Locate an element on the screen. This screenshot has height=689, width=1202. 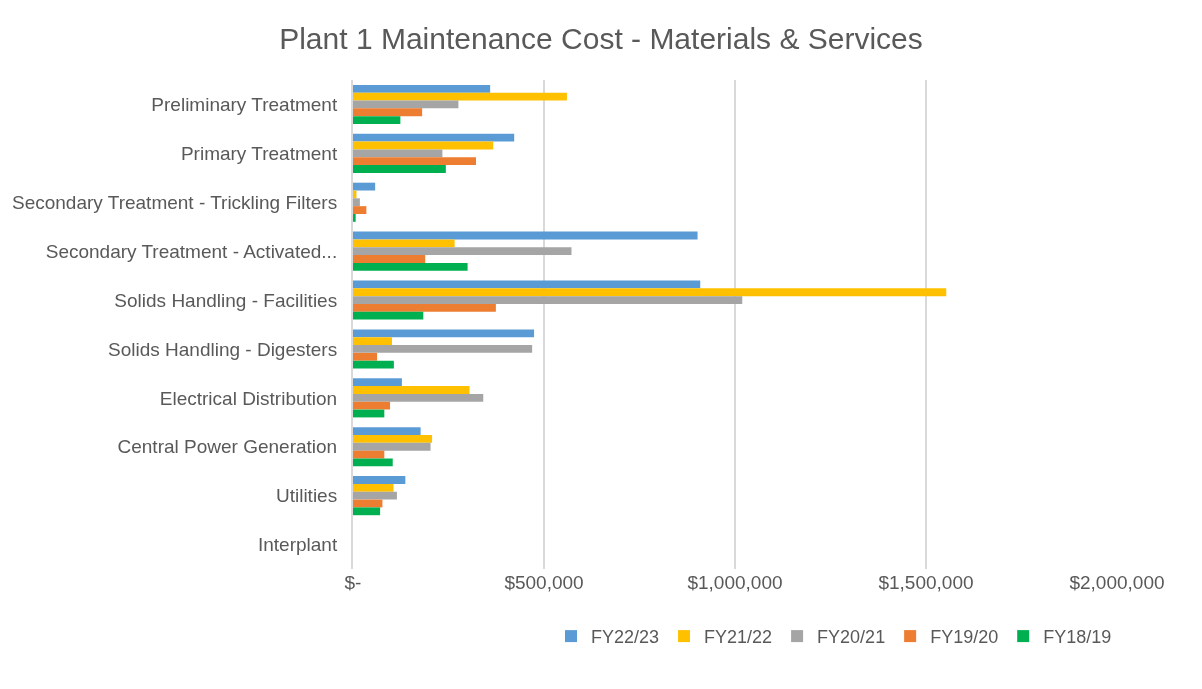
x-tick-label: $2,000,000 is located at coordinates (1117, 582).